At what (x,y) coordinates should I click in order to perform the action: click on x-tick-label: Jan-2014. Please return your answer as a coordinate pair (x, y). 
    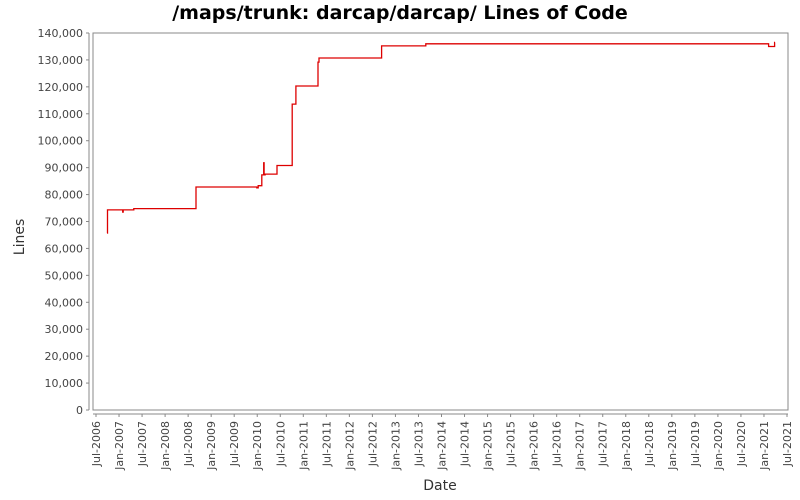
    Looking at the image, I should click on (442, 446).